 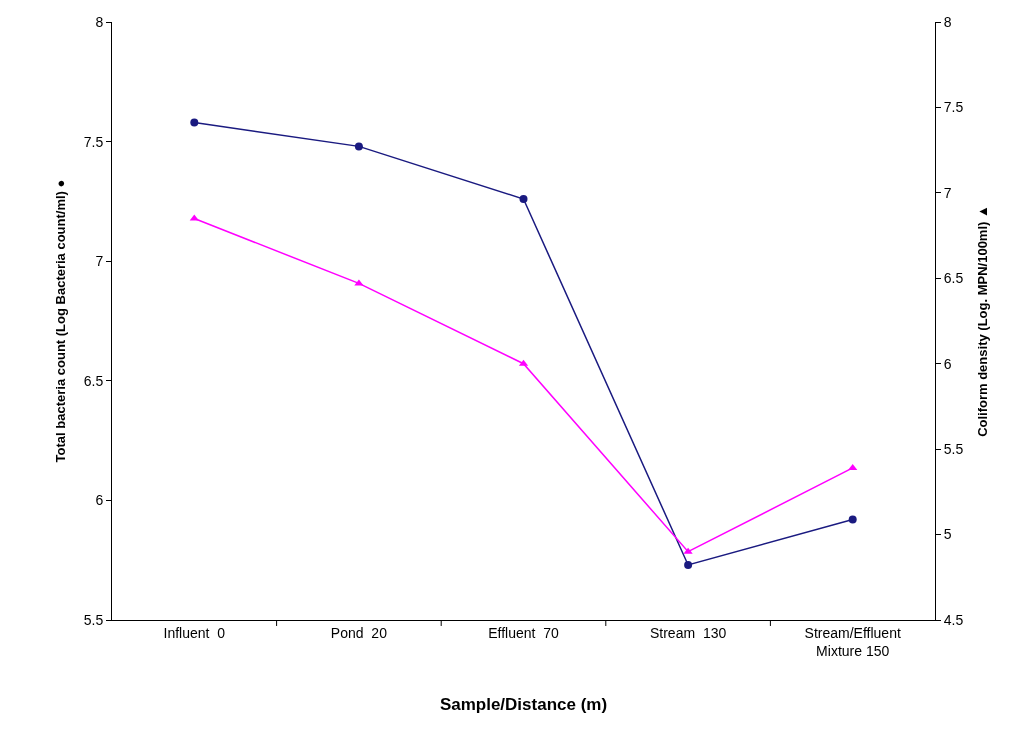 What do you see at coordinates (93, 619) in the screenshot?
I see `y-tick-label: 5.5` at bounding box center [93, 619].